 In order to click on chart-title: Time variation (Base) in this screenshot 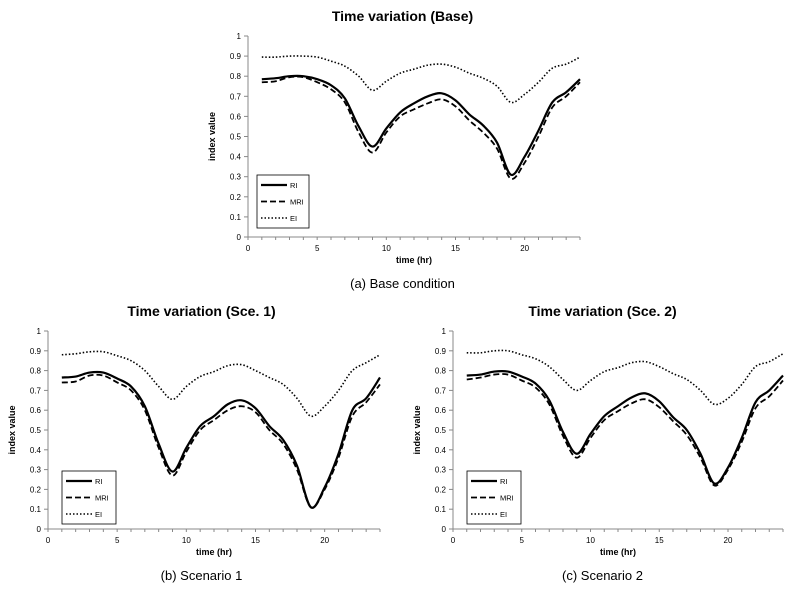, I will do `click(402, 16)`.